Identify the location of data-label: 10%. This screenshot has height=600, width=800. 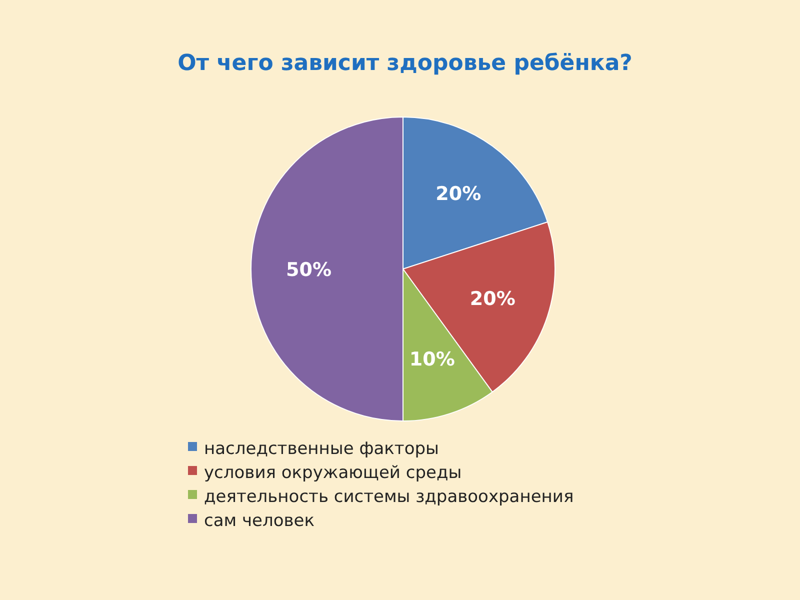
(432, 359).